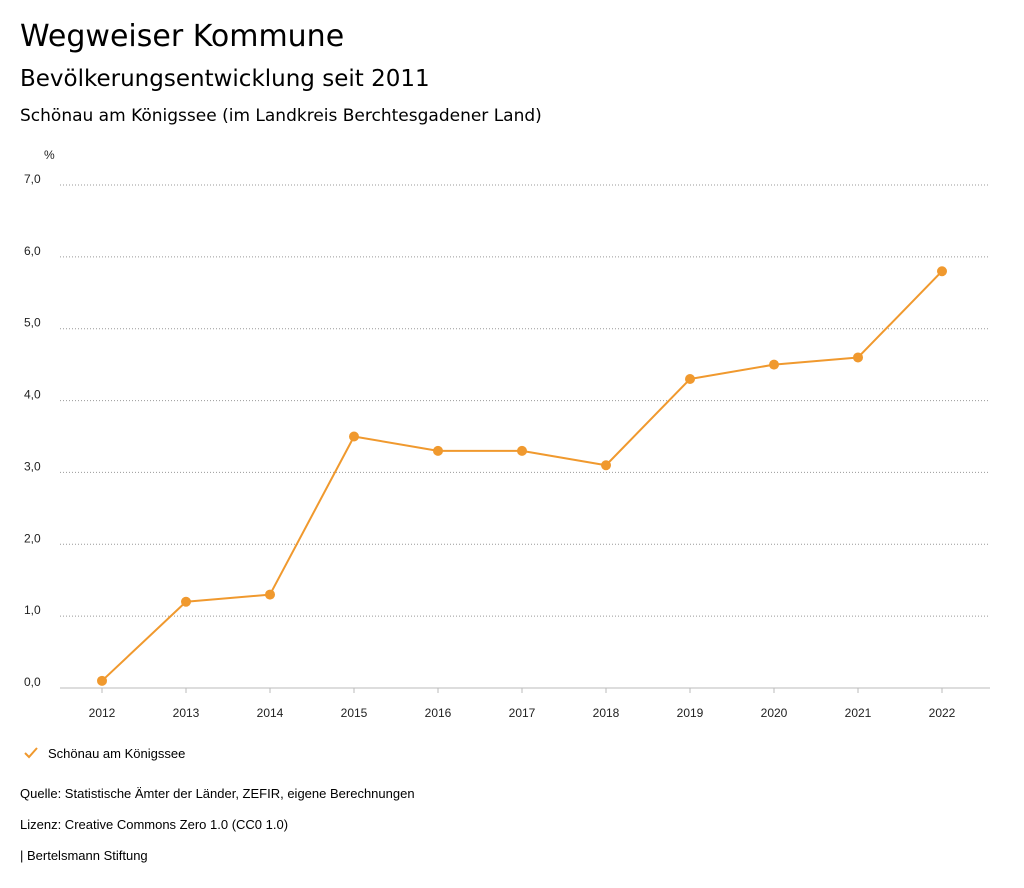 This screenshot has height=888, width=1024. What do you see at coordinates (186, 601) in the screenshot?
I see `data-point-2013` at bounding box center [186, 601].